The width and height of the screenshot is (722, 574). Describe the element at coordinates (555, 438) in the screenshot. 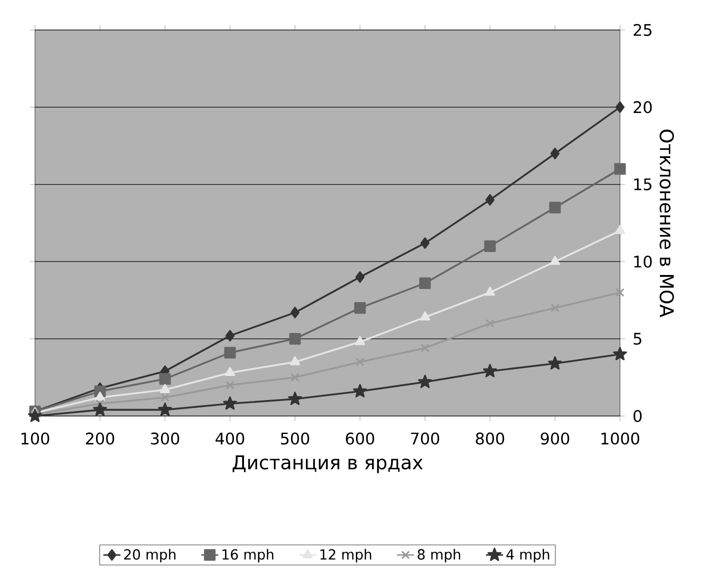

I see `x-tick-label: 900` at that location.